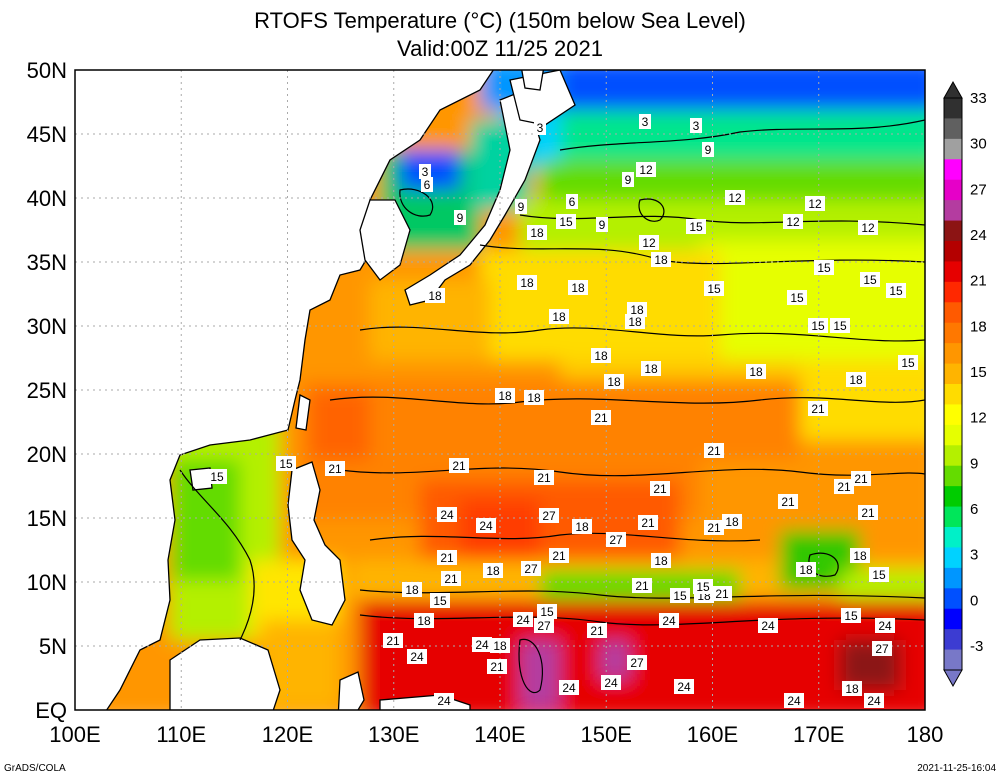 This screenshot has width=1000, height=779. What do you see at coordinates (925, 734) in the screenshot?
I see `longitude-label: 180` at bounding box center [925, 734].